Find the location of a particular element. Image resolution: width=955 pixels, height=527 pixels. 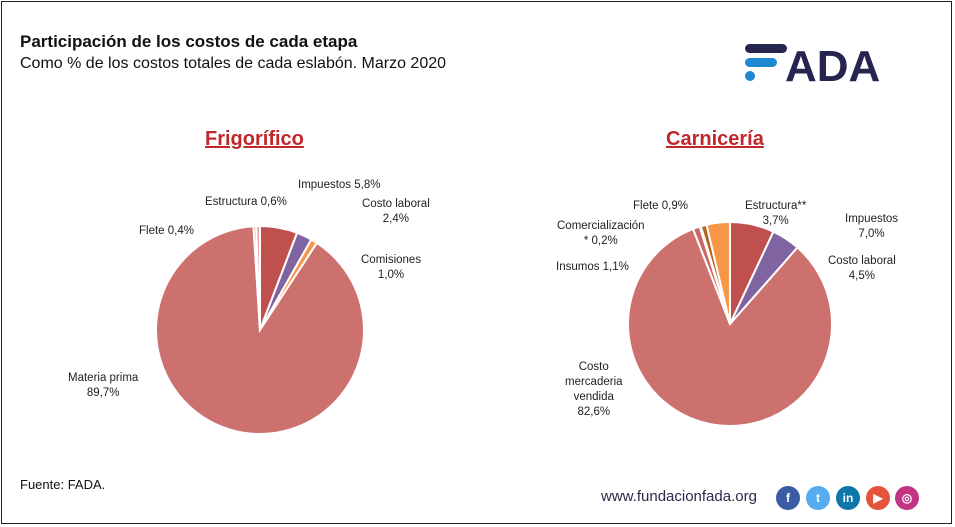

label-insumos: Insumos 1,1% is located at coordinates (592, 267).